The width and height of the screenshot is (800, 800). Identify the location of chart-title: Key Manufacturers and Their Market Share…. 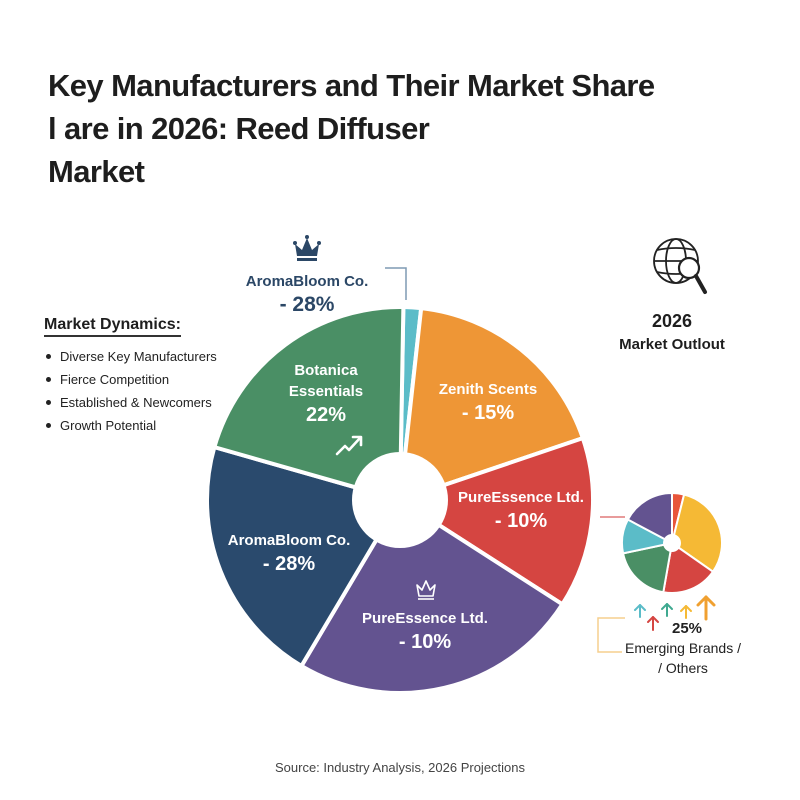
(398, 128).